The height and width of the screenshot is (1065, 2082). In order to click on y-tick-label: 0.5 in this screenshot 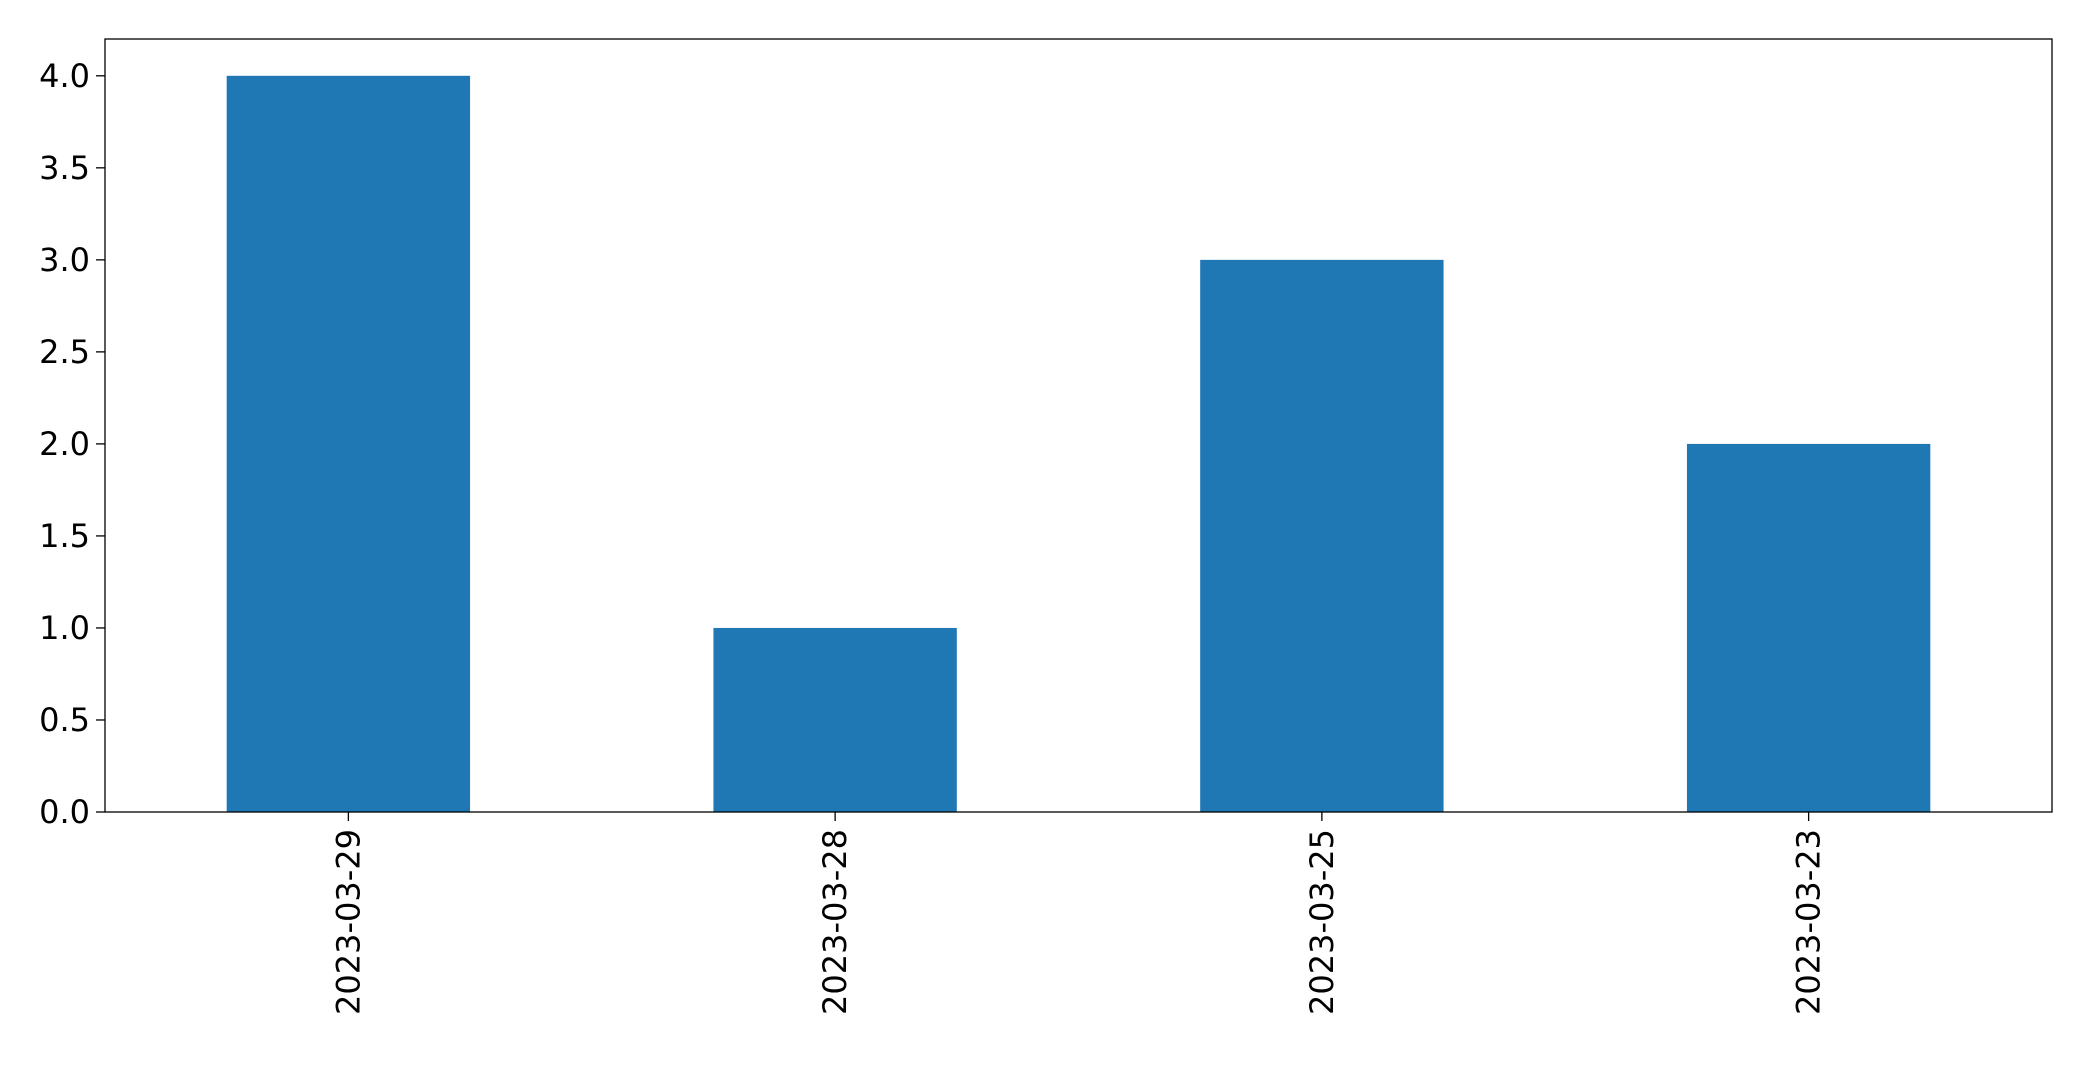, I will do `click(64, 720)`.